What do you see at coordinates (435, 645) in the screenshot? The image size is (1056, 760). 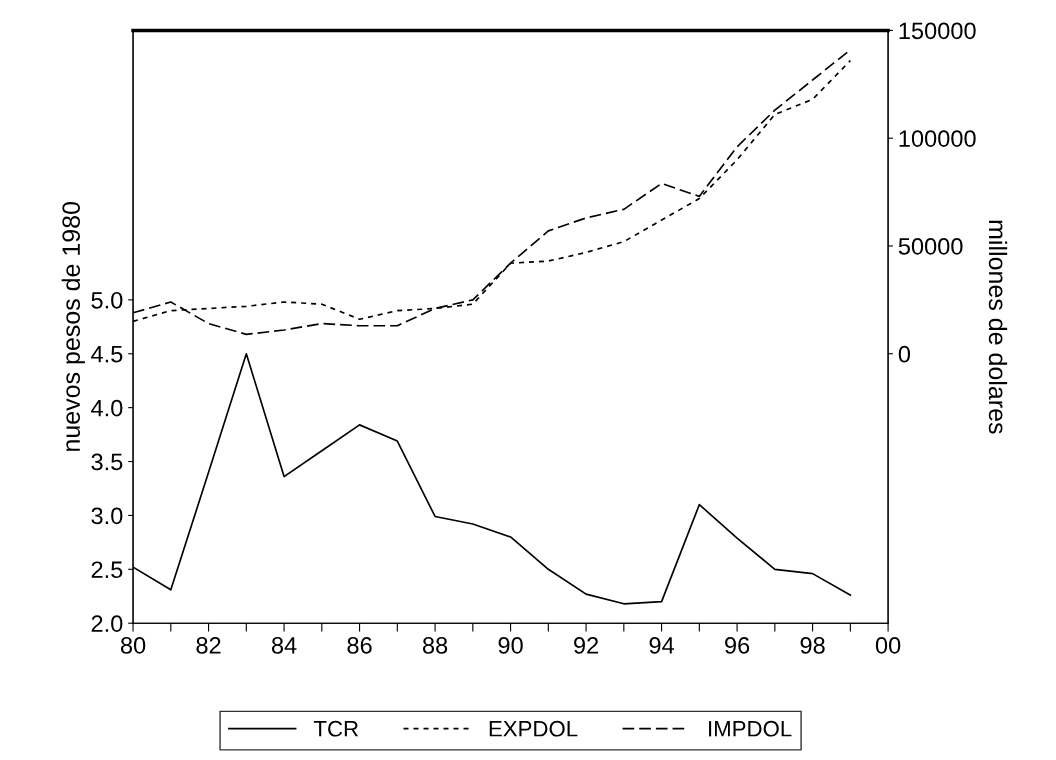 I see `x-tick-label: 88` at bounding box center [435, 645].